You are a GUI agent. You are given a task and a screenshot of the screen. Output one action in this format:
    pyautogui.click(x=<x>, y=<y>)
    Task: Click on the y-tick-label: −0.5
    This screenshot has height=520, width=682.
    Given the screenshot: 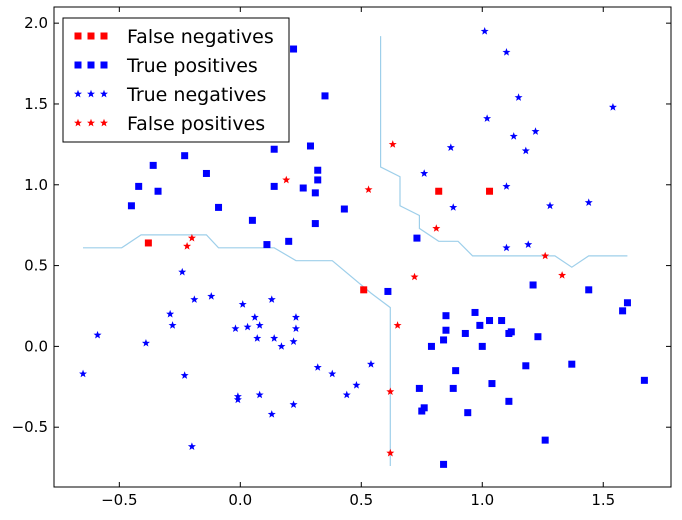 What is the action you would take?
    pyautogui.click(x=30, y=427)
    